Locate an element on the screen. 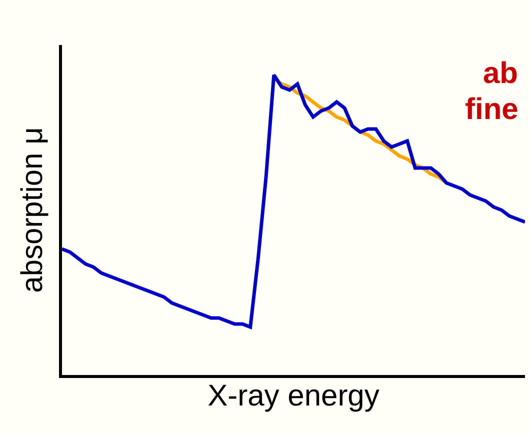 This screenshot has width=529, height=433. x-axis-title: X-ray energy is located at coordinates (294, 396).